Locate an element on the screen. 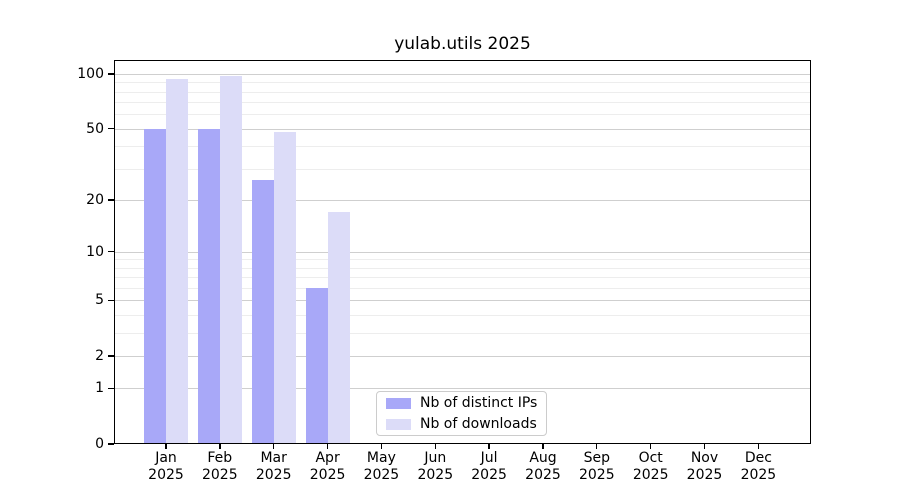 The height and width of the screenshot is (500, 900). y-tick-label-100: 100 is located at coordinates (90, 74).